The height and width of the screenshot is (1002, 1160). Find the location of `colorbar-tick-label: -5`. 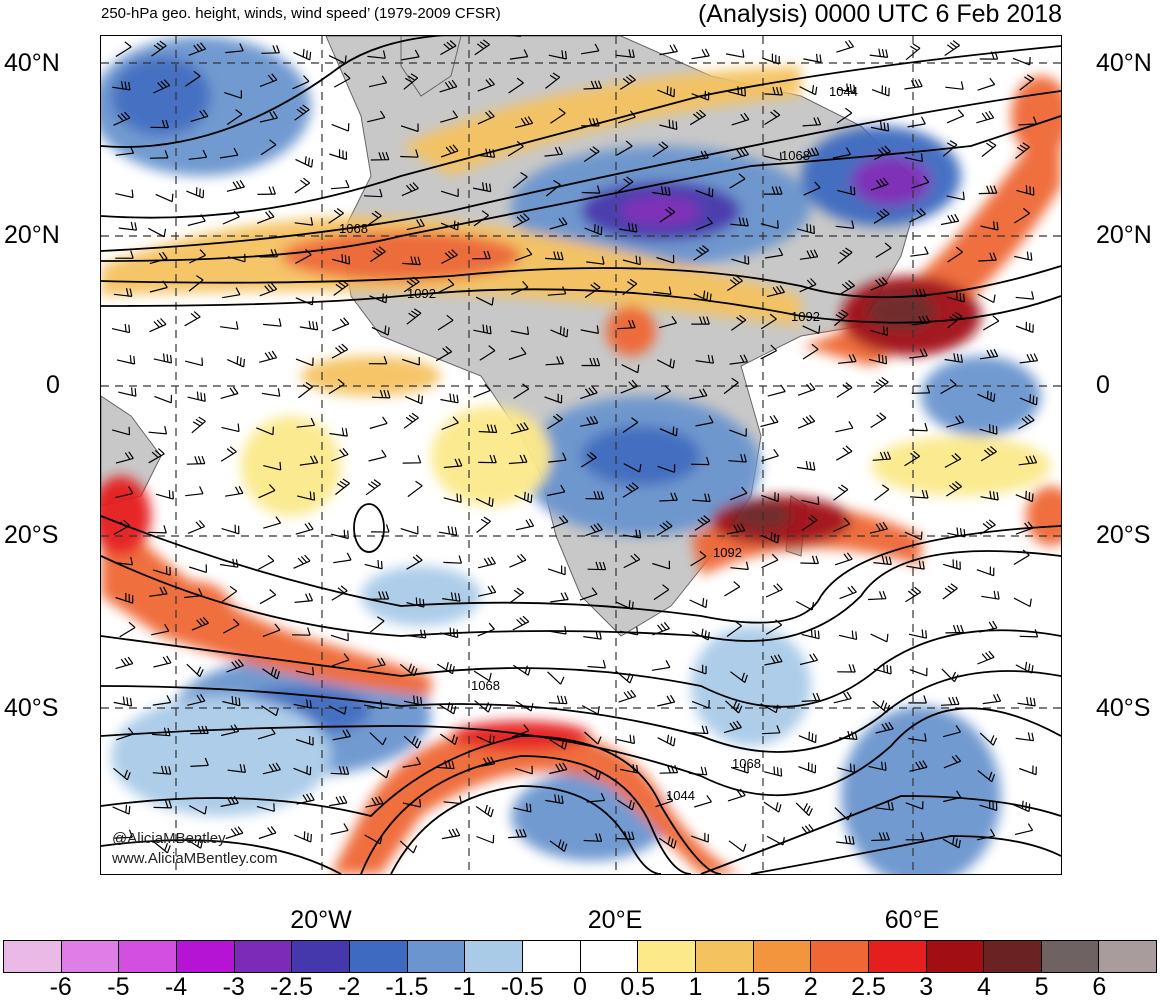

colorbar-tick-label: -5 is located at coordinates (118, 987).